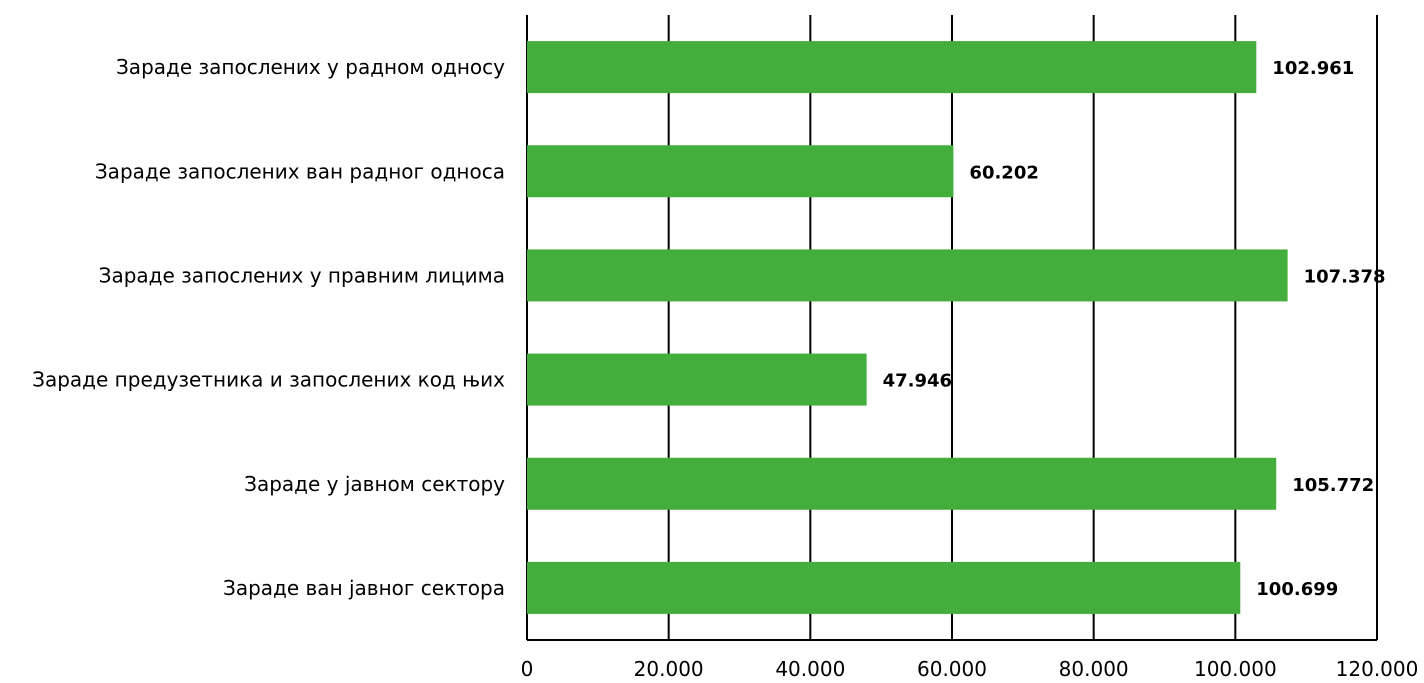 The height and width of the screenshot is (683, 1424). I want to click on x-tick-label: 40.000, so click(810, 667).